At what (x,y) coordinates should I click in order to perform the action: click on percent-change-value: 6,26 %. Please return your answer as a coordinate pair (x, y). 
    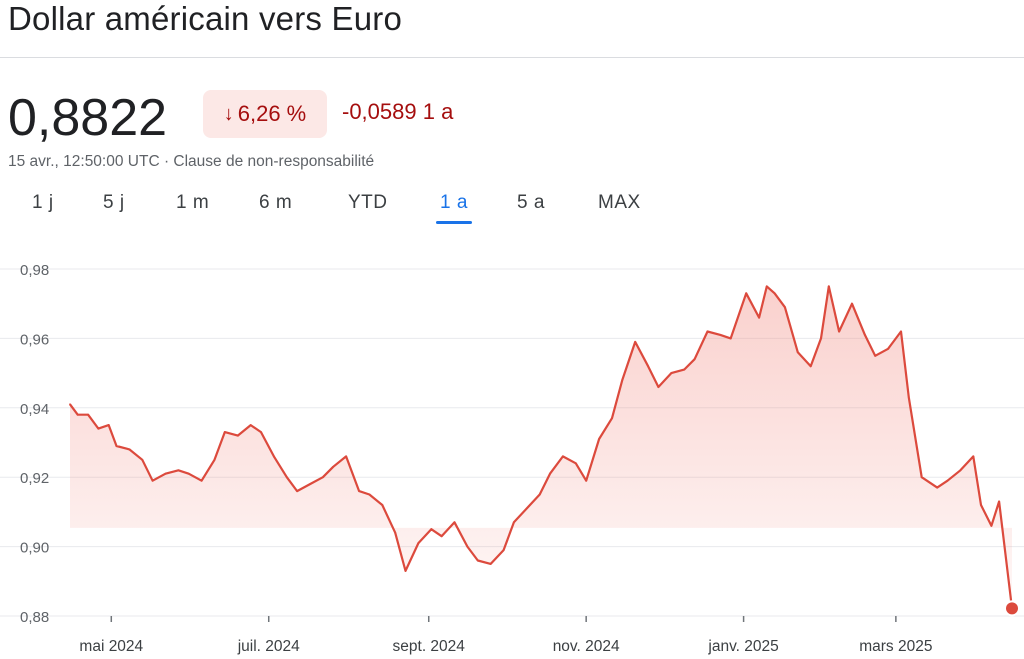
    Looking at the image, I should click on (272, 113).